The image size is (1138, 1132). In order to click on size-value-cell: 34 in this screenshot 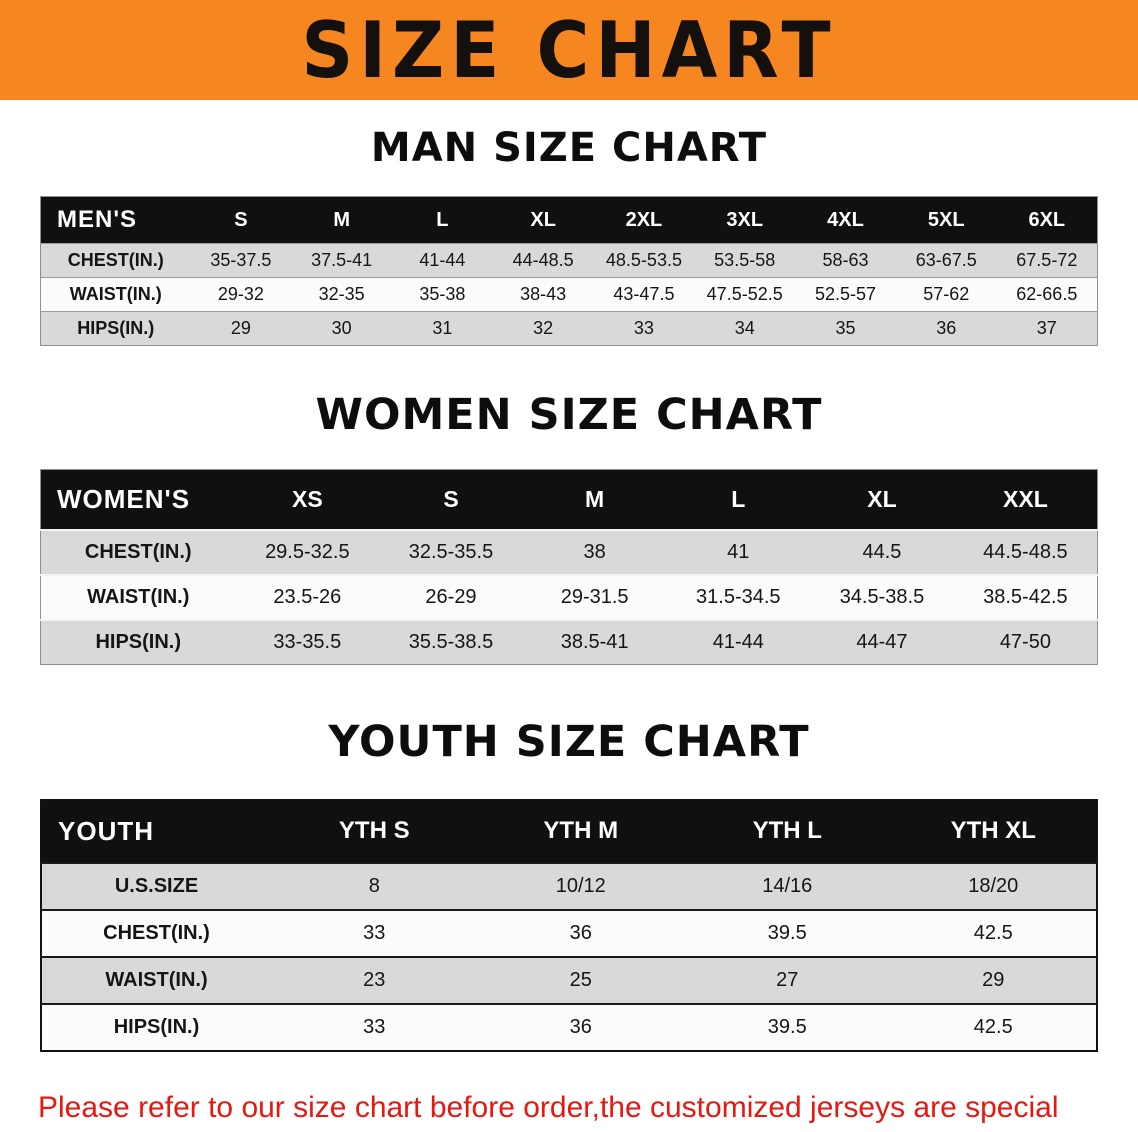, I will do `click(744, 328)`.